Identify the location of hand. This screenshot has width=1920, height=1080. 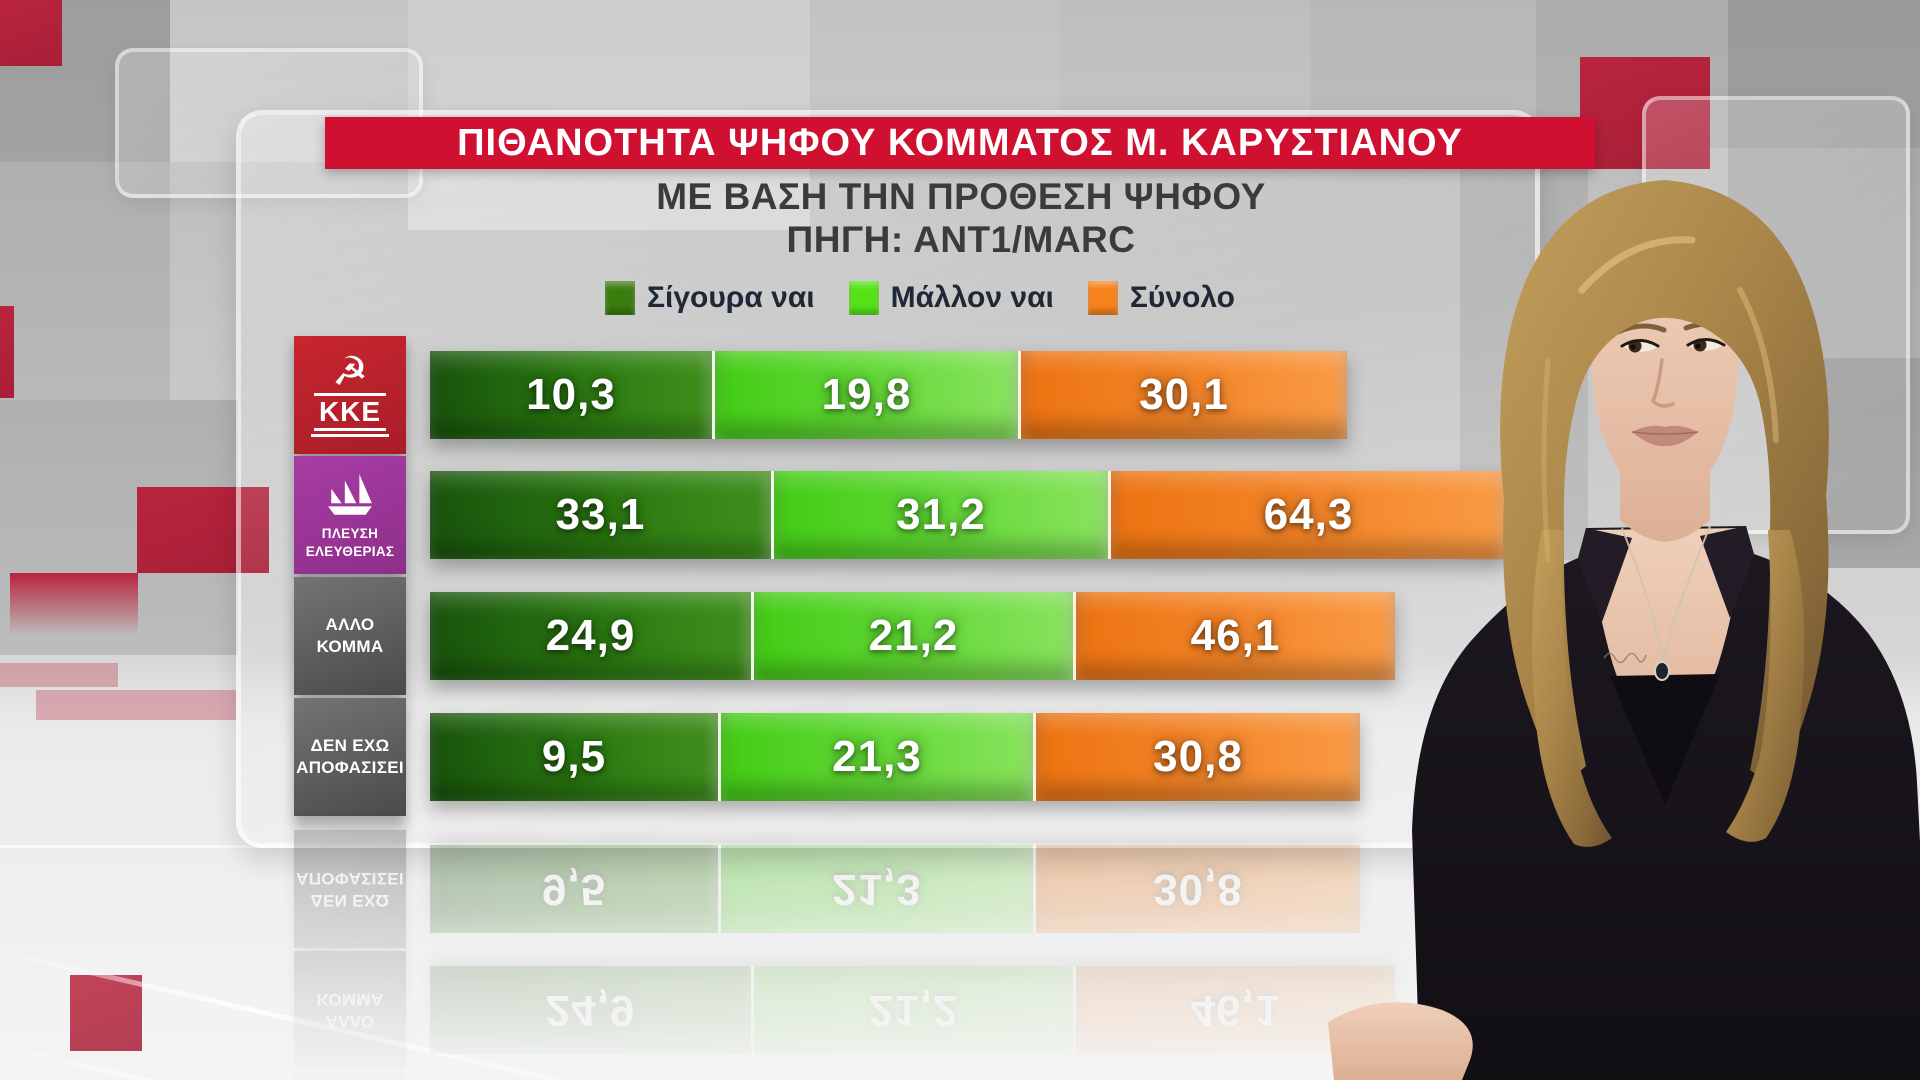
(1400, 1041).